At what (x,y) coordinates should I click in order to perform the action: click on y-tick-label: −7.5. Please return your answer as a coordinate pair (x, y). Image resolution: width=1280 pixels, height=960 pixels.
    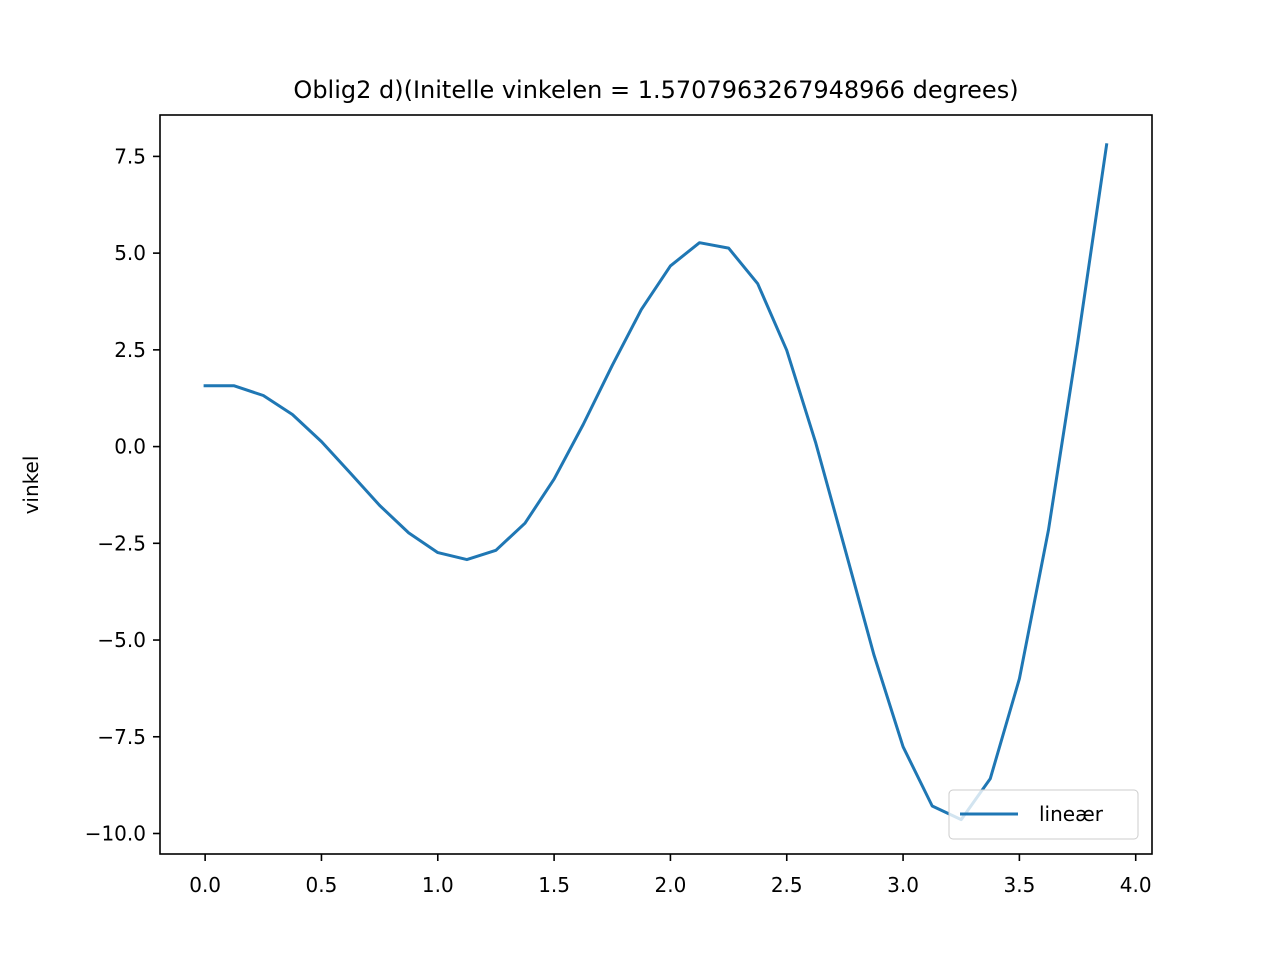
    Looking at the image, I should click on (121, 737).